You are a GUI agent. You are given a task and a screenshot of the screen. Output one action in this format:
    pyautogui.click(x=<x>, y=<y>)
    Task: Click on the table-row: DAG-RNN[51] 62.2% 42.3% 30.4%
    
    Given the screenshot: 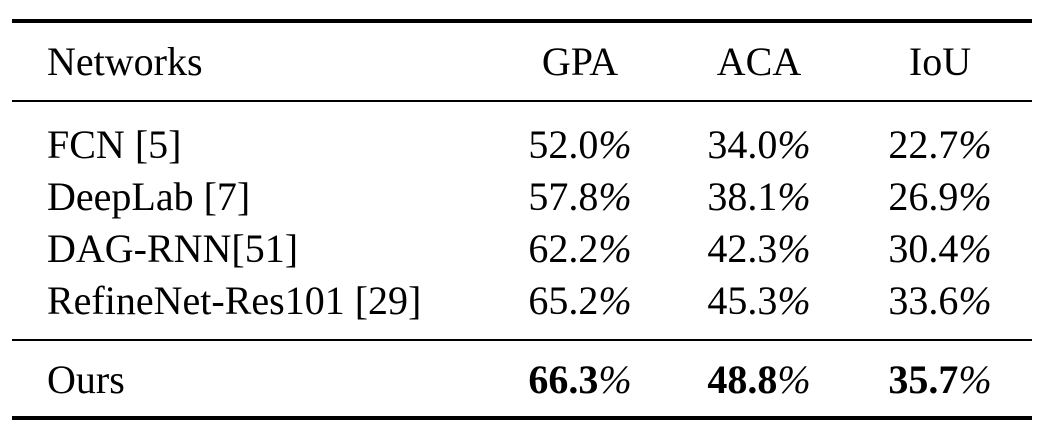 What is the action you would take?
    pyautogui.click(x=523, y=249)
    